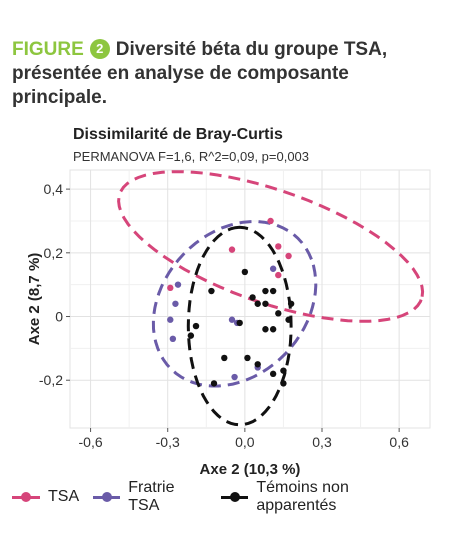 The image size is (450, 535). What do you see at coordinates (51, 380) in the screenshot?
I see `y-tick-label: -0,2` at bounding box center [51, 380].